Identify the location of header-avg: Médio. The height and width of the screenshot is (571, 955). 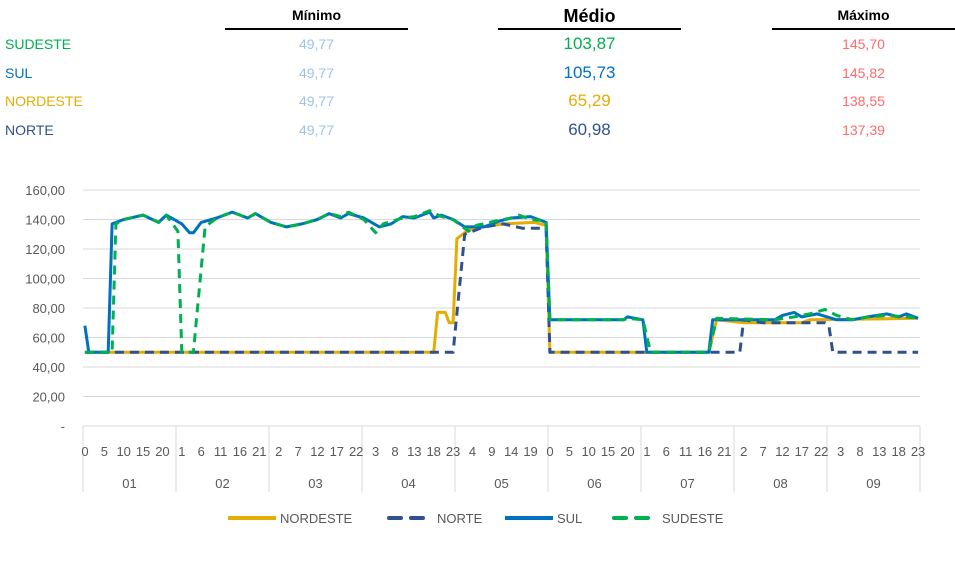
(589, 16).